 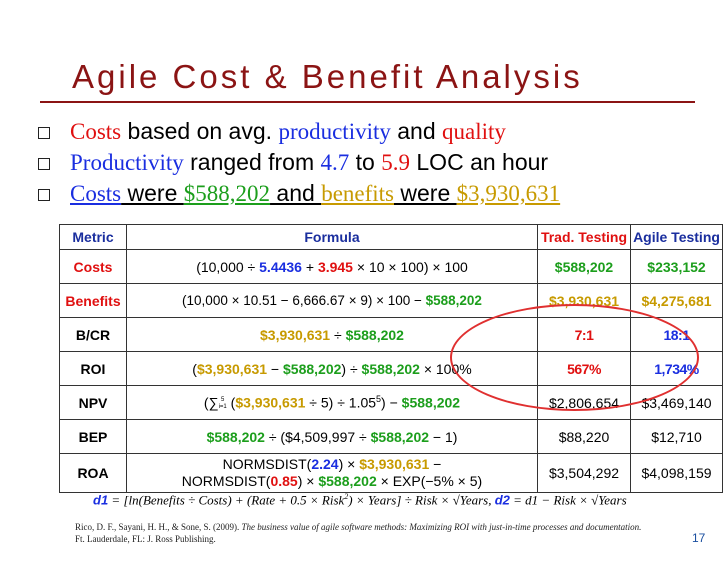 What do you see at coordinates (252, 162) in the screenshot?
I see `bullet-text-part: ranged from` at bounding box center [252, 162].